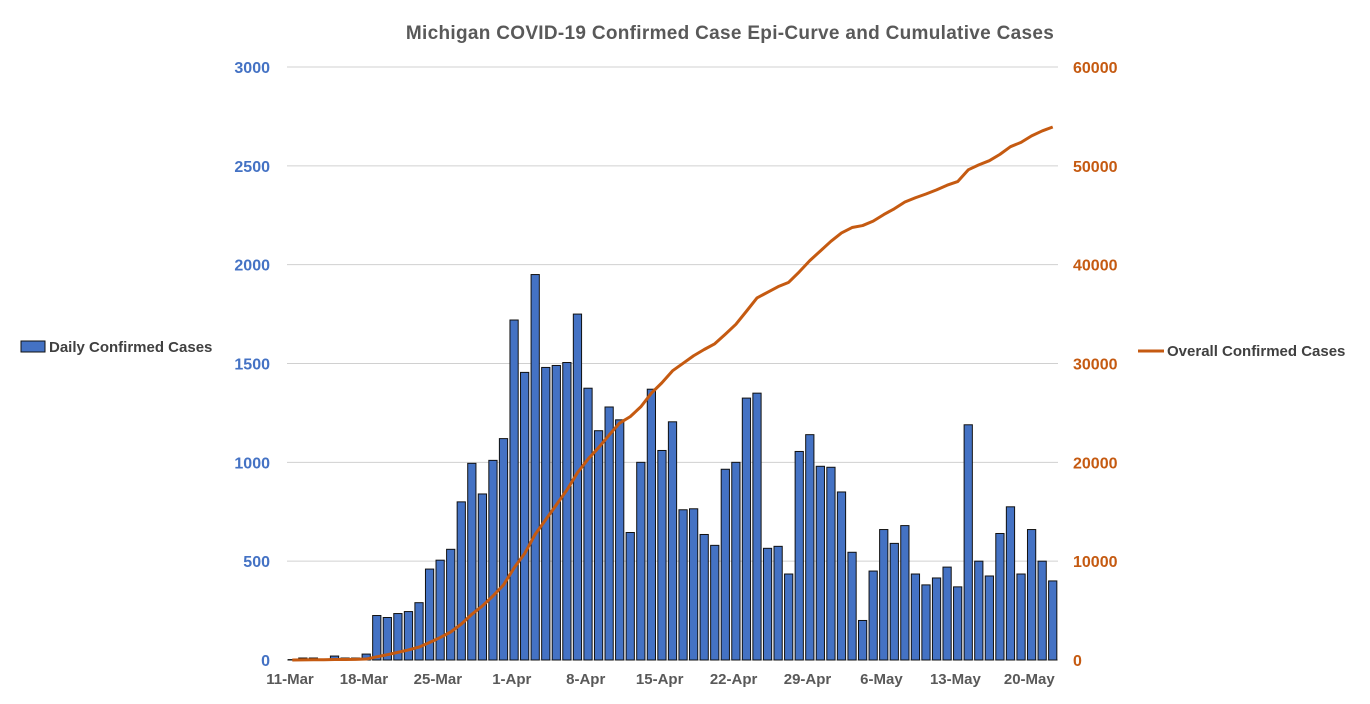 This screenshot has height=704, width=1370. I want to click on left-axis-tick-label: 500, so click(256, 562).